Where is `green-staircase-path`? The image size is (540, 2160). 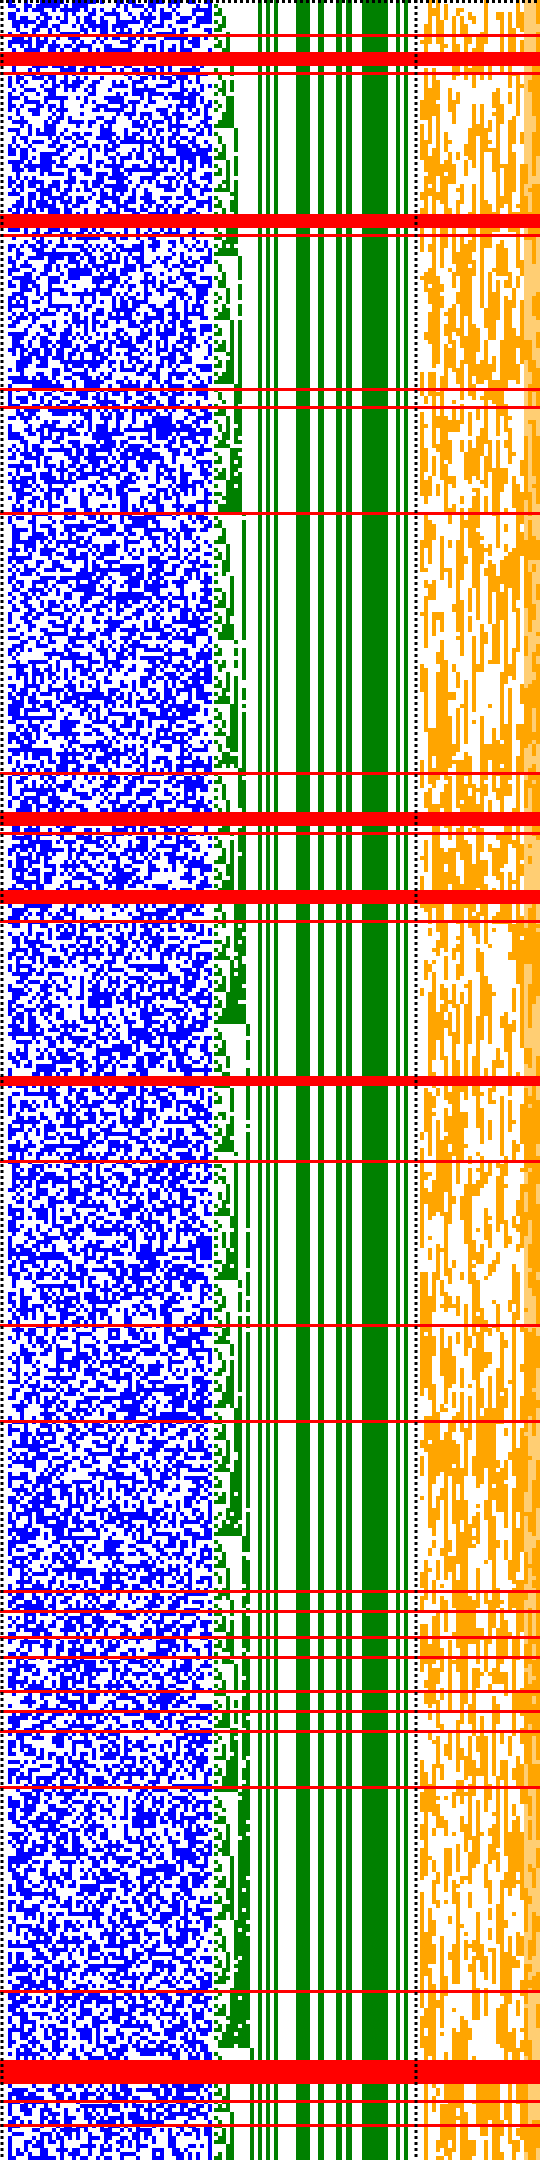 green-staircase-path is located at coordinates (234, 1082).